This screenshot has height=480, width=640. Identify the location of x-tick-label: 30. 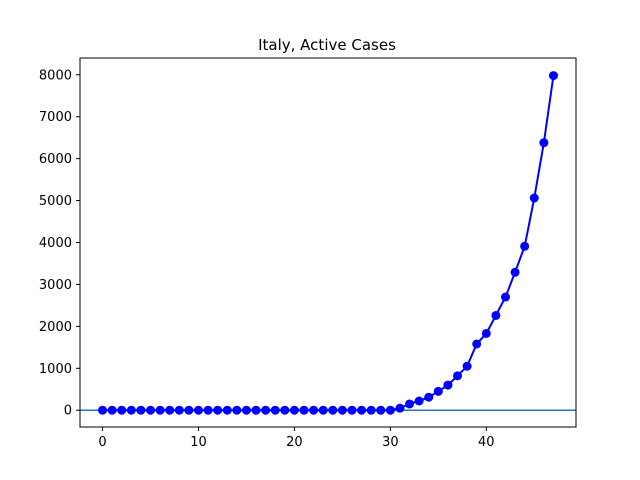
(390, 442).